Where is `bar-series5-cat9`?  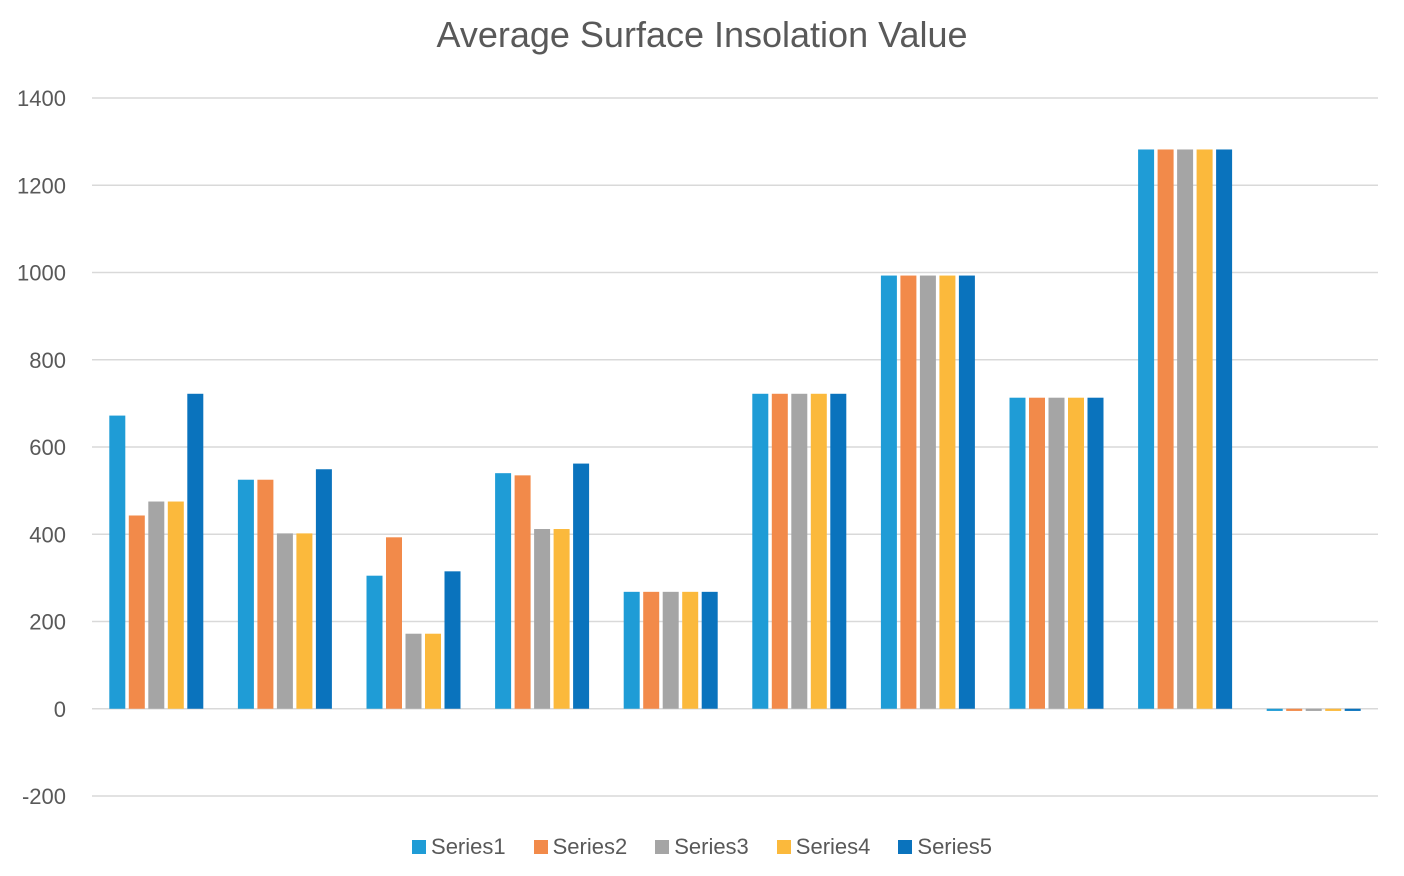 bar-series5-cat9 is located at coordinates (1224, 429).